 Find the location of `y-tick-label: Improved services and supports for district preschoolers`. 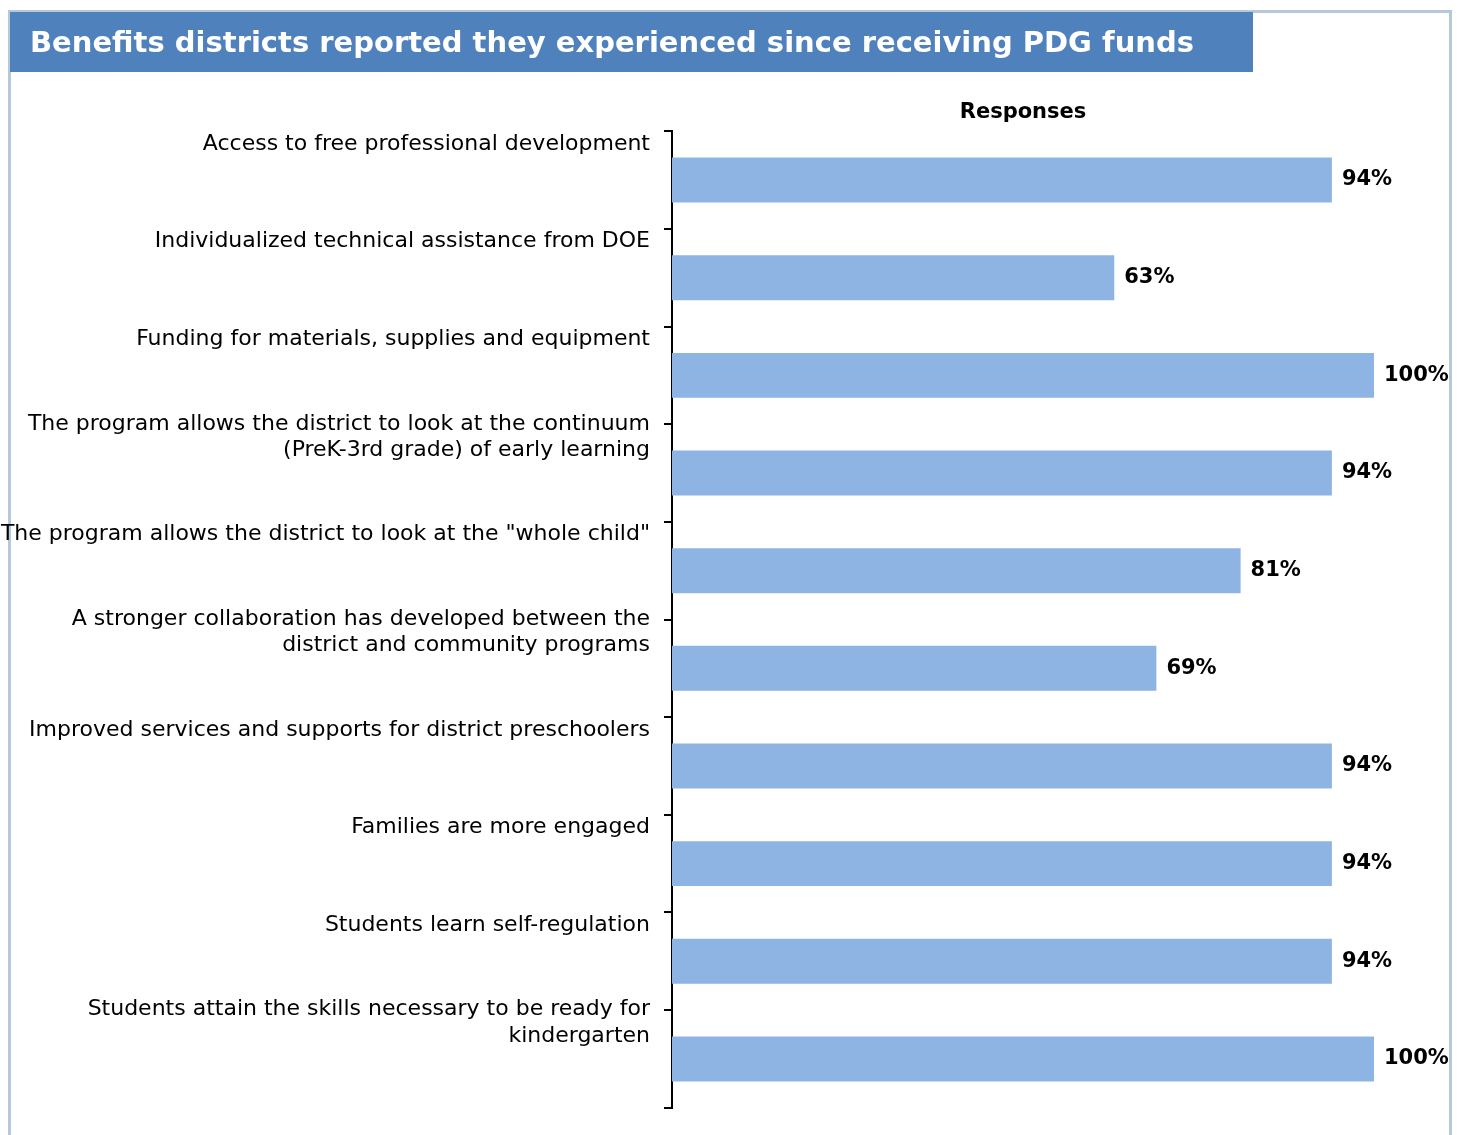

y-tick-label: Improved services and supports for district preschoolers is located at coordinates (339, 728).